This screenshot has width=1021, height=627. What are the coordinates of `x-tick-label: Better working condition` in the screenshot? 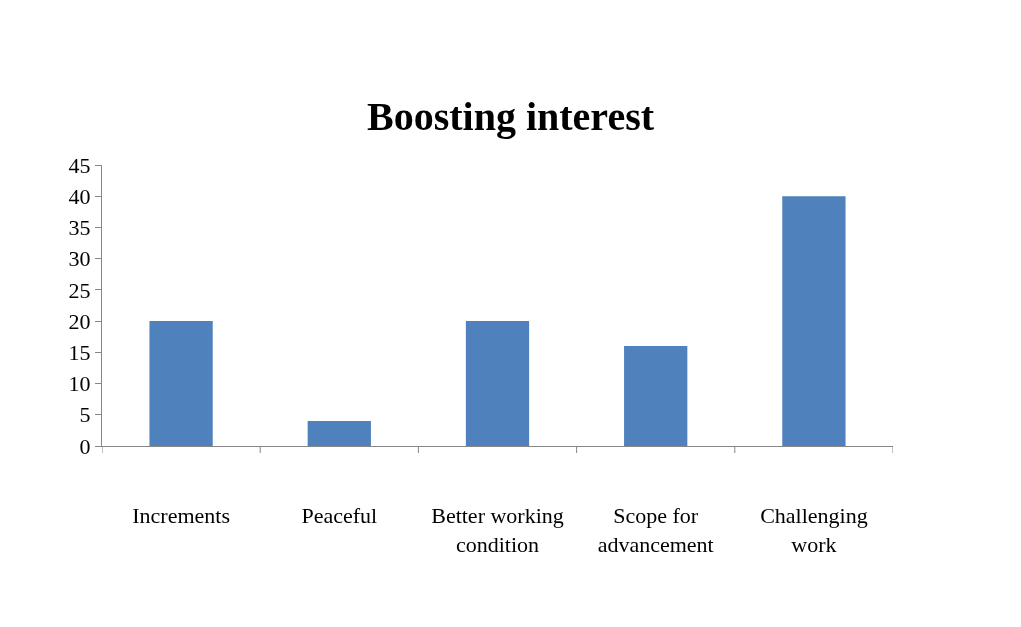 It's located at (497, 530).